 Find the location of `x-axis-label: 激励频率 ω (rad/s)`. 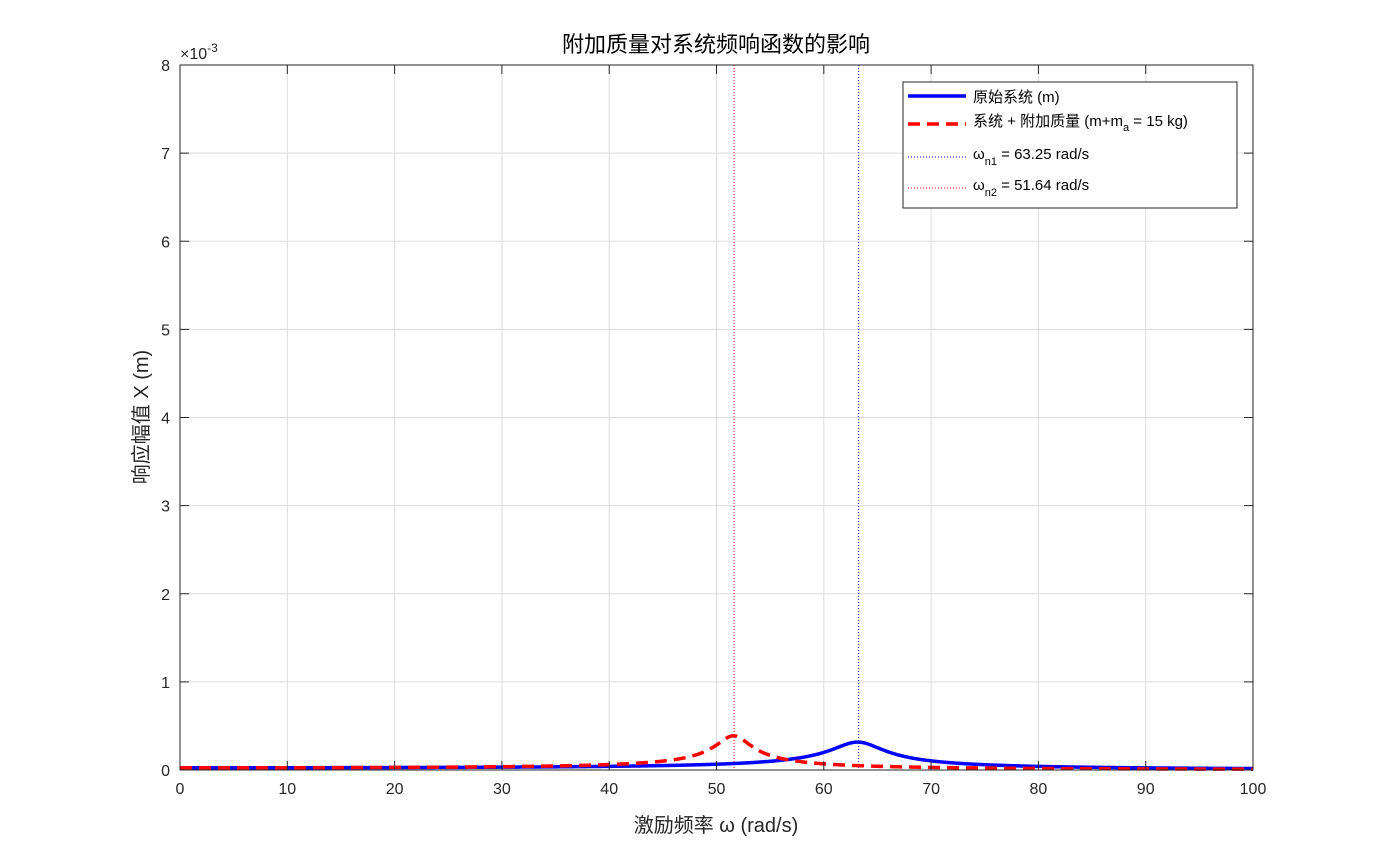

x-axis-label: 激励频率 ω (rad/s) is located at coordinates (716, 825).